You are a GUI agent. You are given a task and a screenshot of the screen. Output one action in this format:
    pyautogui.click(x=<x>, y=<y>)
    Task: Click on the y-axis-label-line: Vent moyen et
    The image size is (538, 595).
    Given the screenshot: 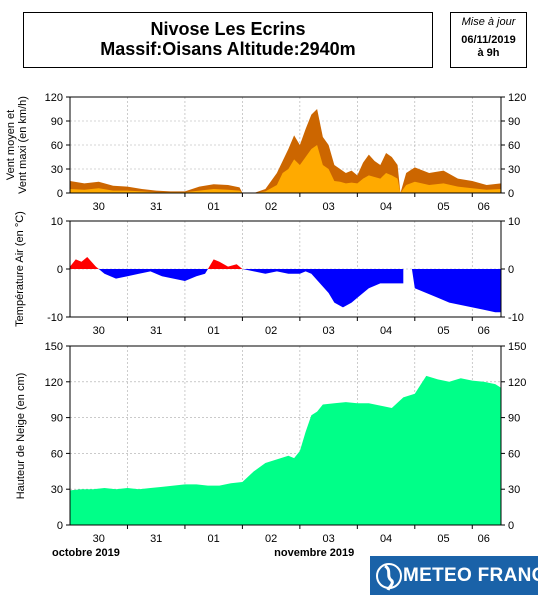 What is the action you would take?
    pyautogui.click(x=11, y=145)
    